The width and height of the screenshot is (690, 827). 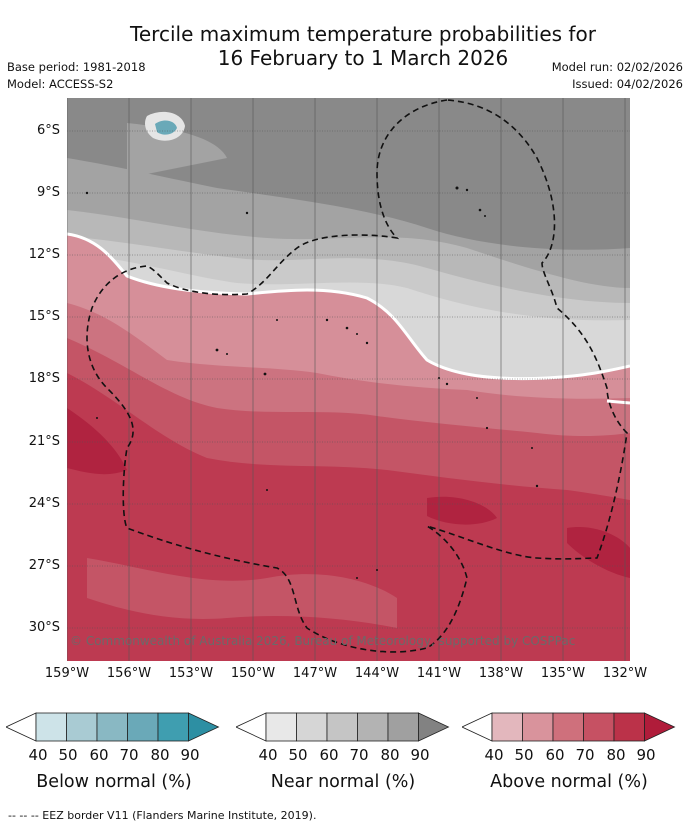 I want to click on lat-label-30s: 30°S, so click(x=44, y=627).